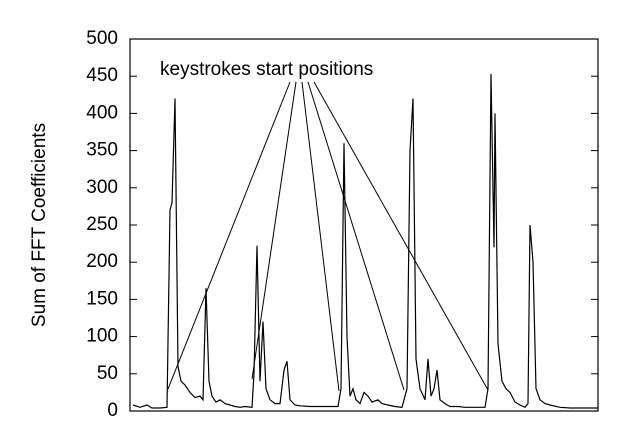  What do you see at coordinates (102, 224) in the screenshot?
I see `y-tick-label: 250` at bounding box center [102, 224].